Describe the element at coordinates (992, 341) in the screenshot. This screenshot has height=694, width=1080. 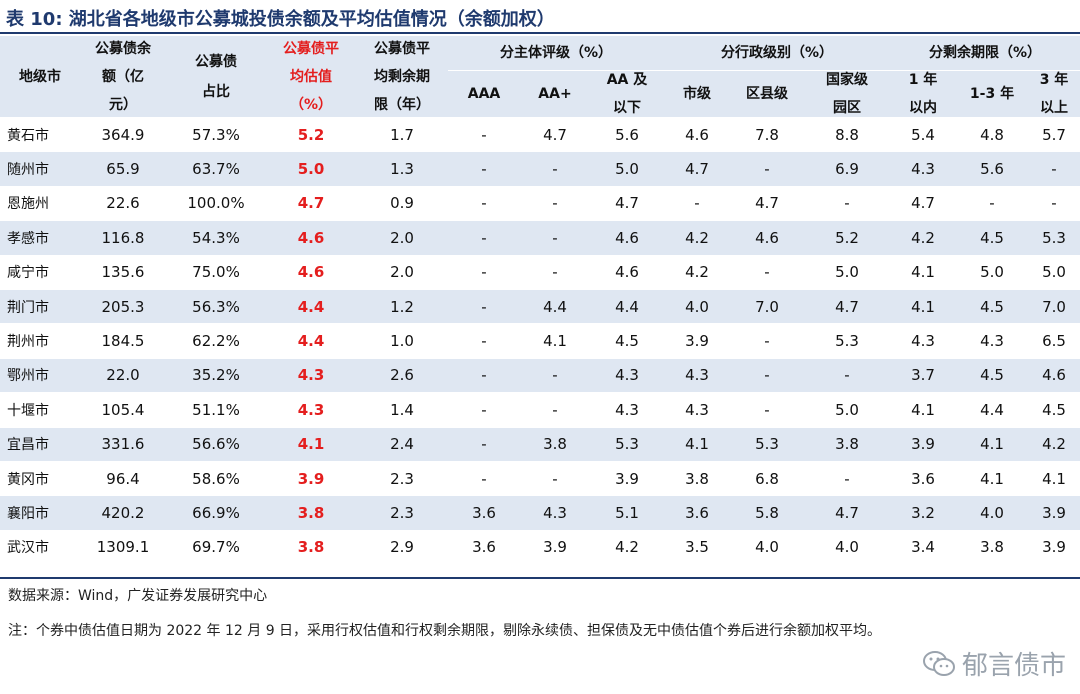
I see `cell-1-3y: 4.3` at that location.